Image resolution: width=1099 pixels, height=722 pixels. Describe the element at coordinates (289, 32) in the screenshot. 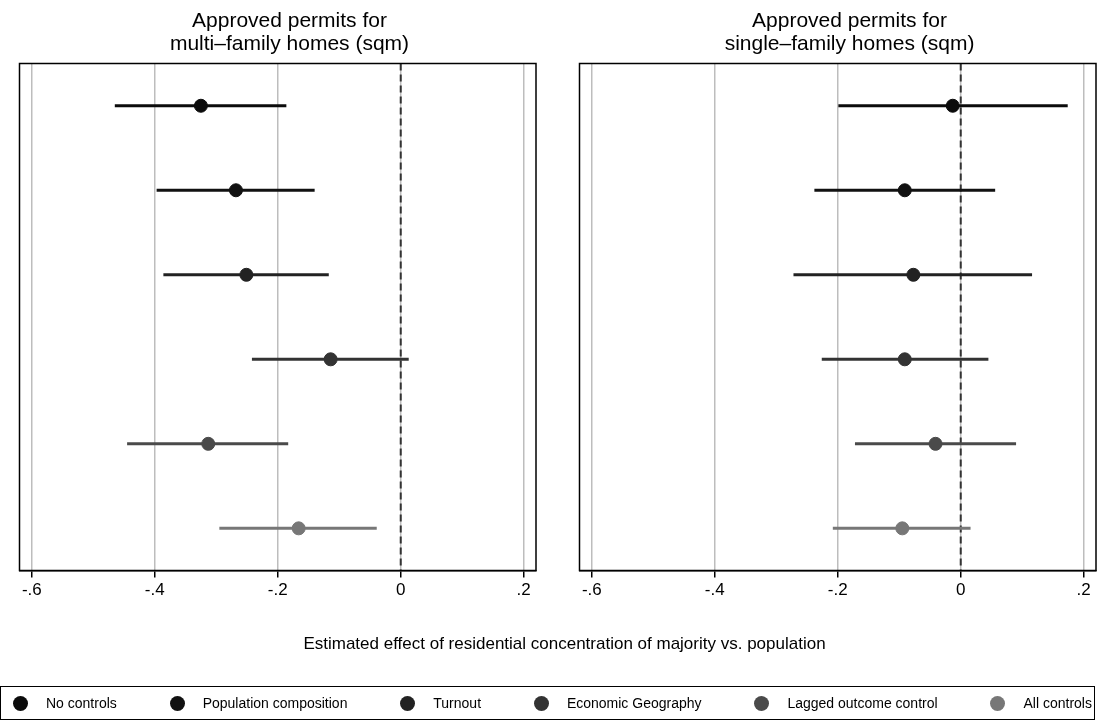

I see `chart-title: Approved permits for multi–family homes (sqm)` at that location.